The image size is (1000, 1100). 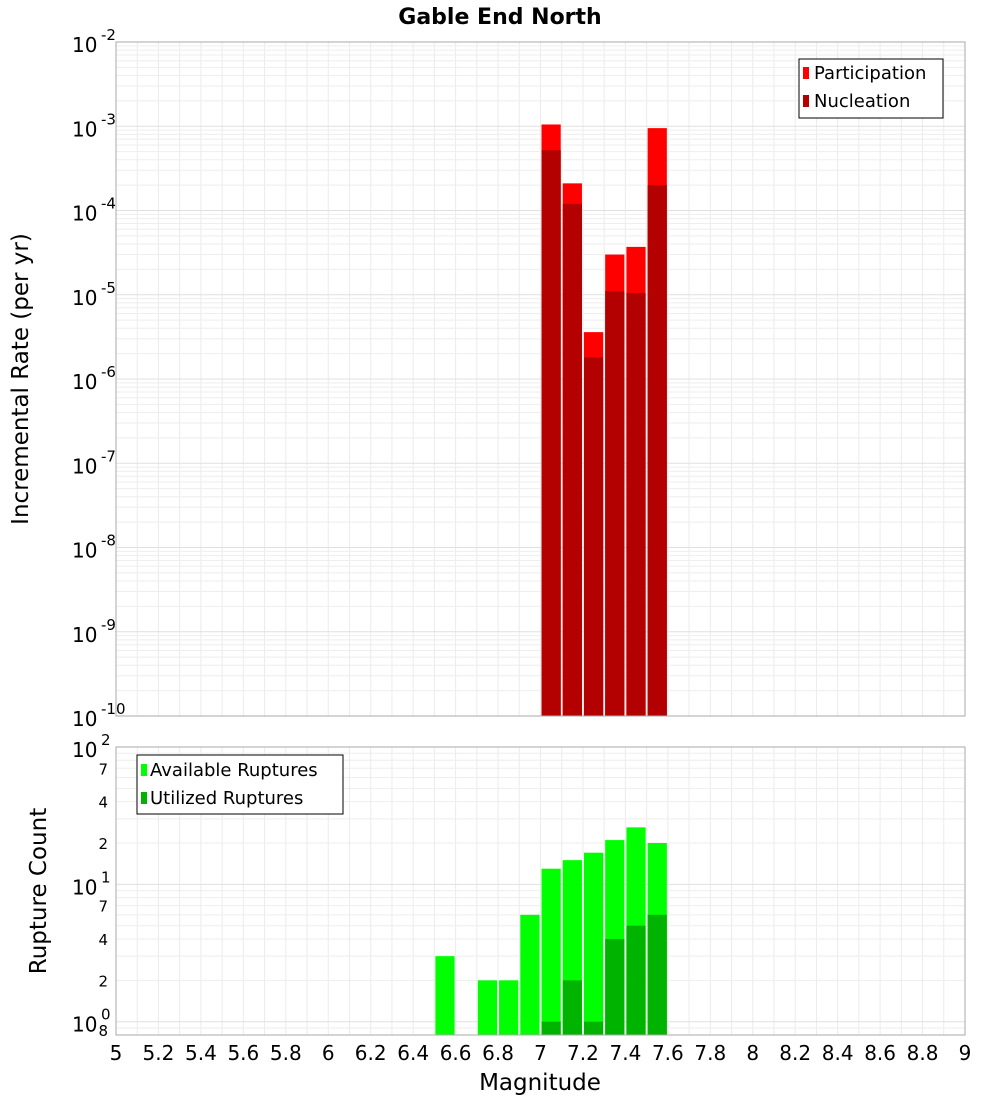 I want to click on x-tick-label: 7.2, so click(x=583, y=1053).